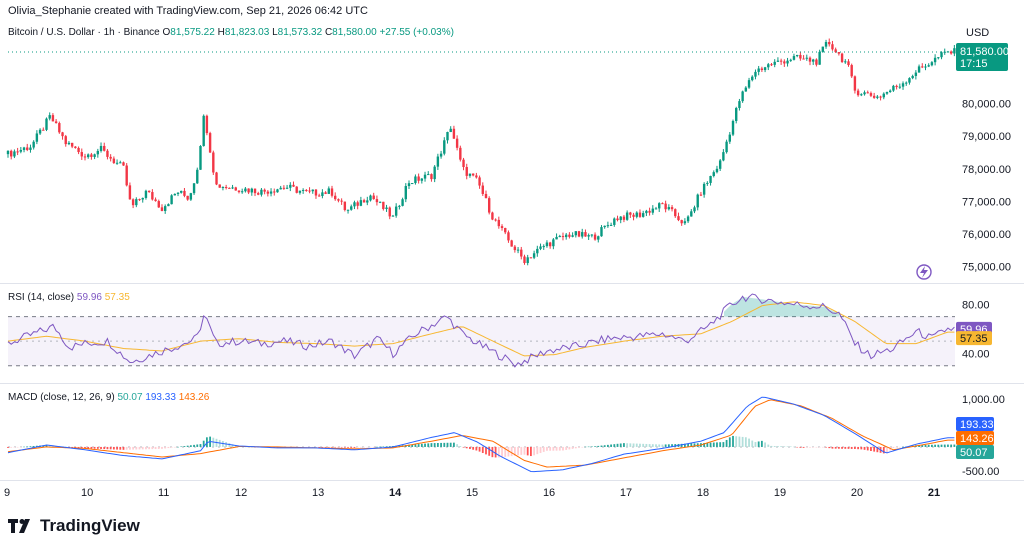 This screenshot has height=549, width=1024. I want to click on last-price-tag, so click(982, 57).